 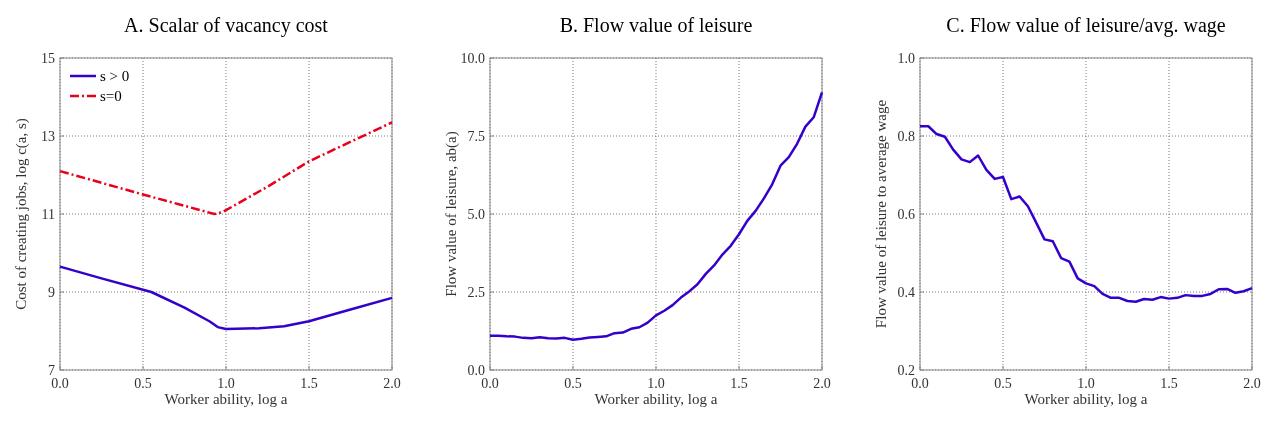 I want to click on y-axis-title: Flow value of leisure, ab(a), so click(x=451, y=214).